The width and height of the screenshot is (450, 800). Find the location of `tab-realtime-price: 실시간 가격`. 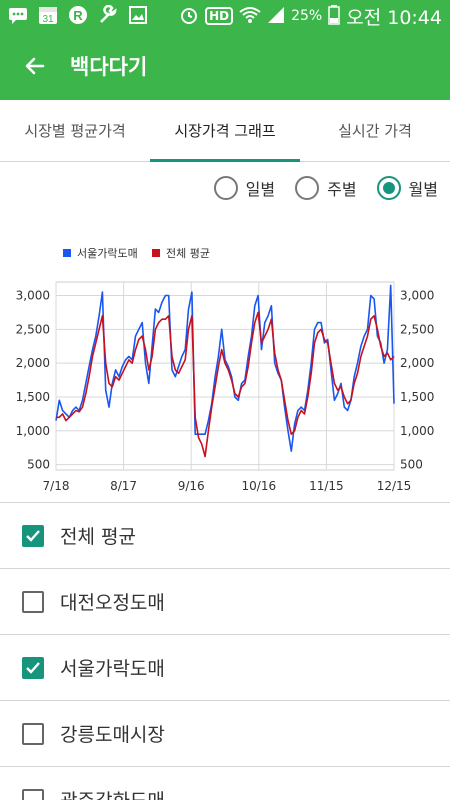

tab-realtime-price: 실시간 가격 is located at coordinates (375, 130).